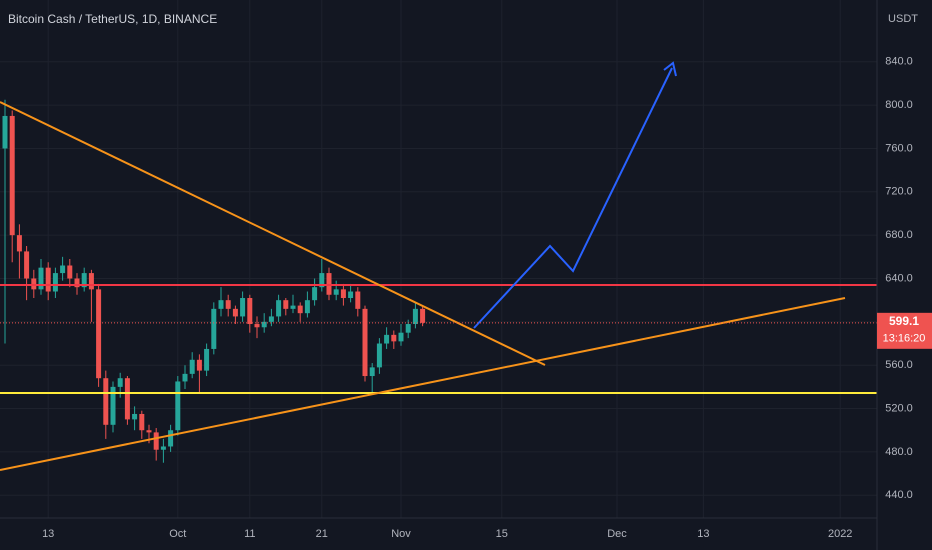  What do you see at coordinates (112, 19) in the screenshot?
I see `chart-title: Bitcoin Cash / TetherUS, 1D, BINANCE` at bounding box center [112, 19].